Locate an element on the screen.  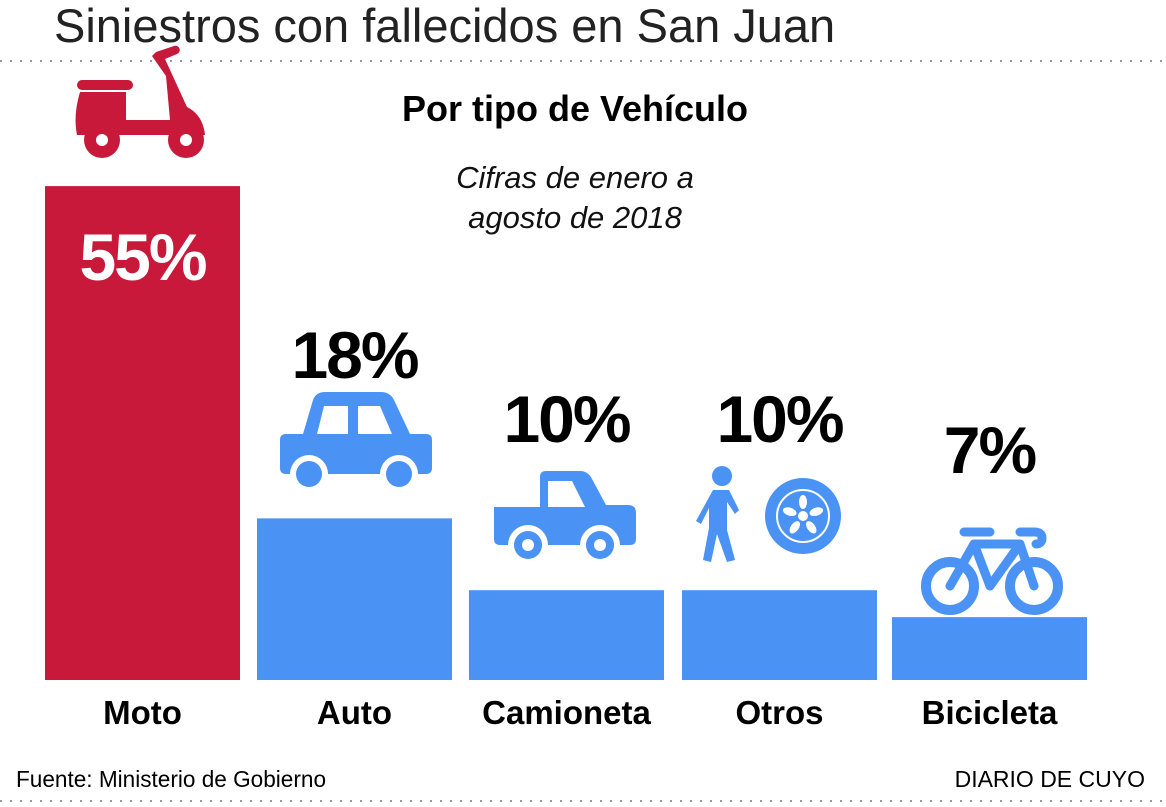
bicycle-icon is located at coordinates (992, 571).